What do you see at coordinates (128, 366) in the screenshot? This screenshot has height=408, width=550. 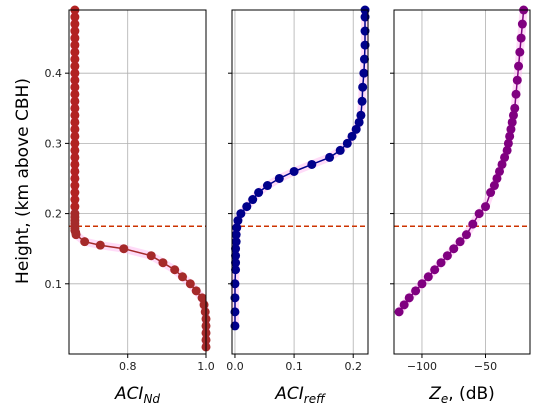 I see `x-tick-label: 0.8` at bounding box center [128, 366].